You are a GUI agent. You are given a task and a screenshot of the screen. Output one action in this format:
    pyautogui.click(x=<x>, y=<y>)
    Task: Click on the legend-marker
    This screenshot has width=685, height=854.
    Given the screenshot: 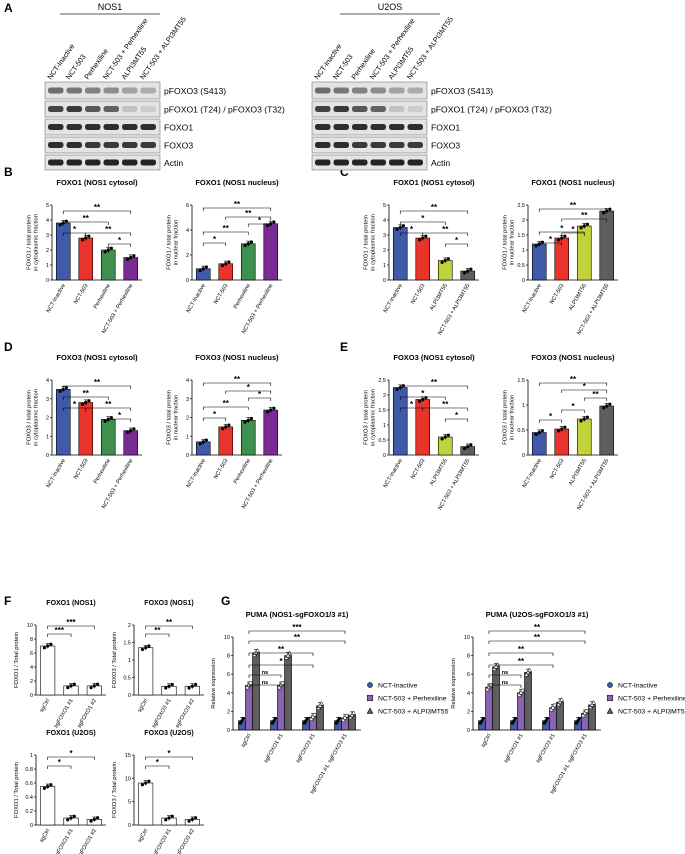 What is the action you would take?
    pyautogui.click(x=610, y=710)
    